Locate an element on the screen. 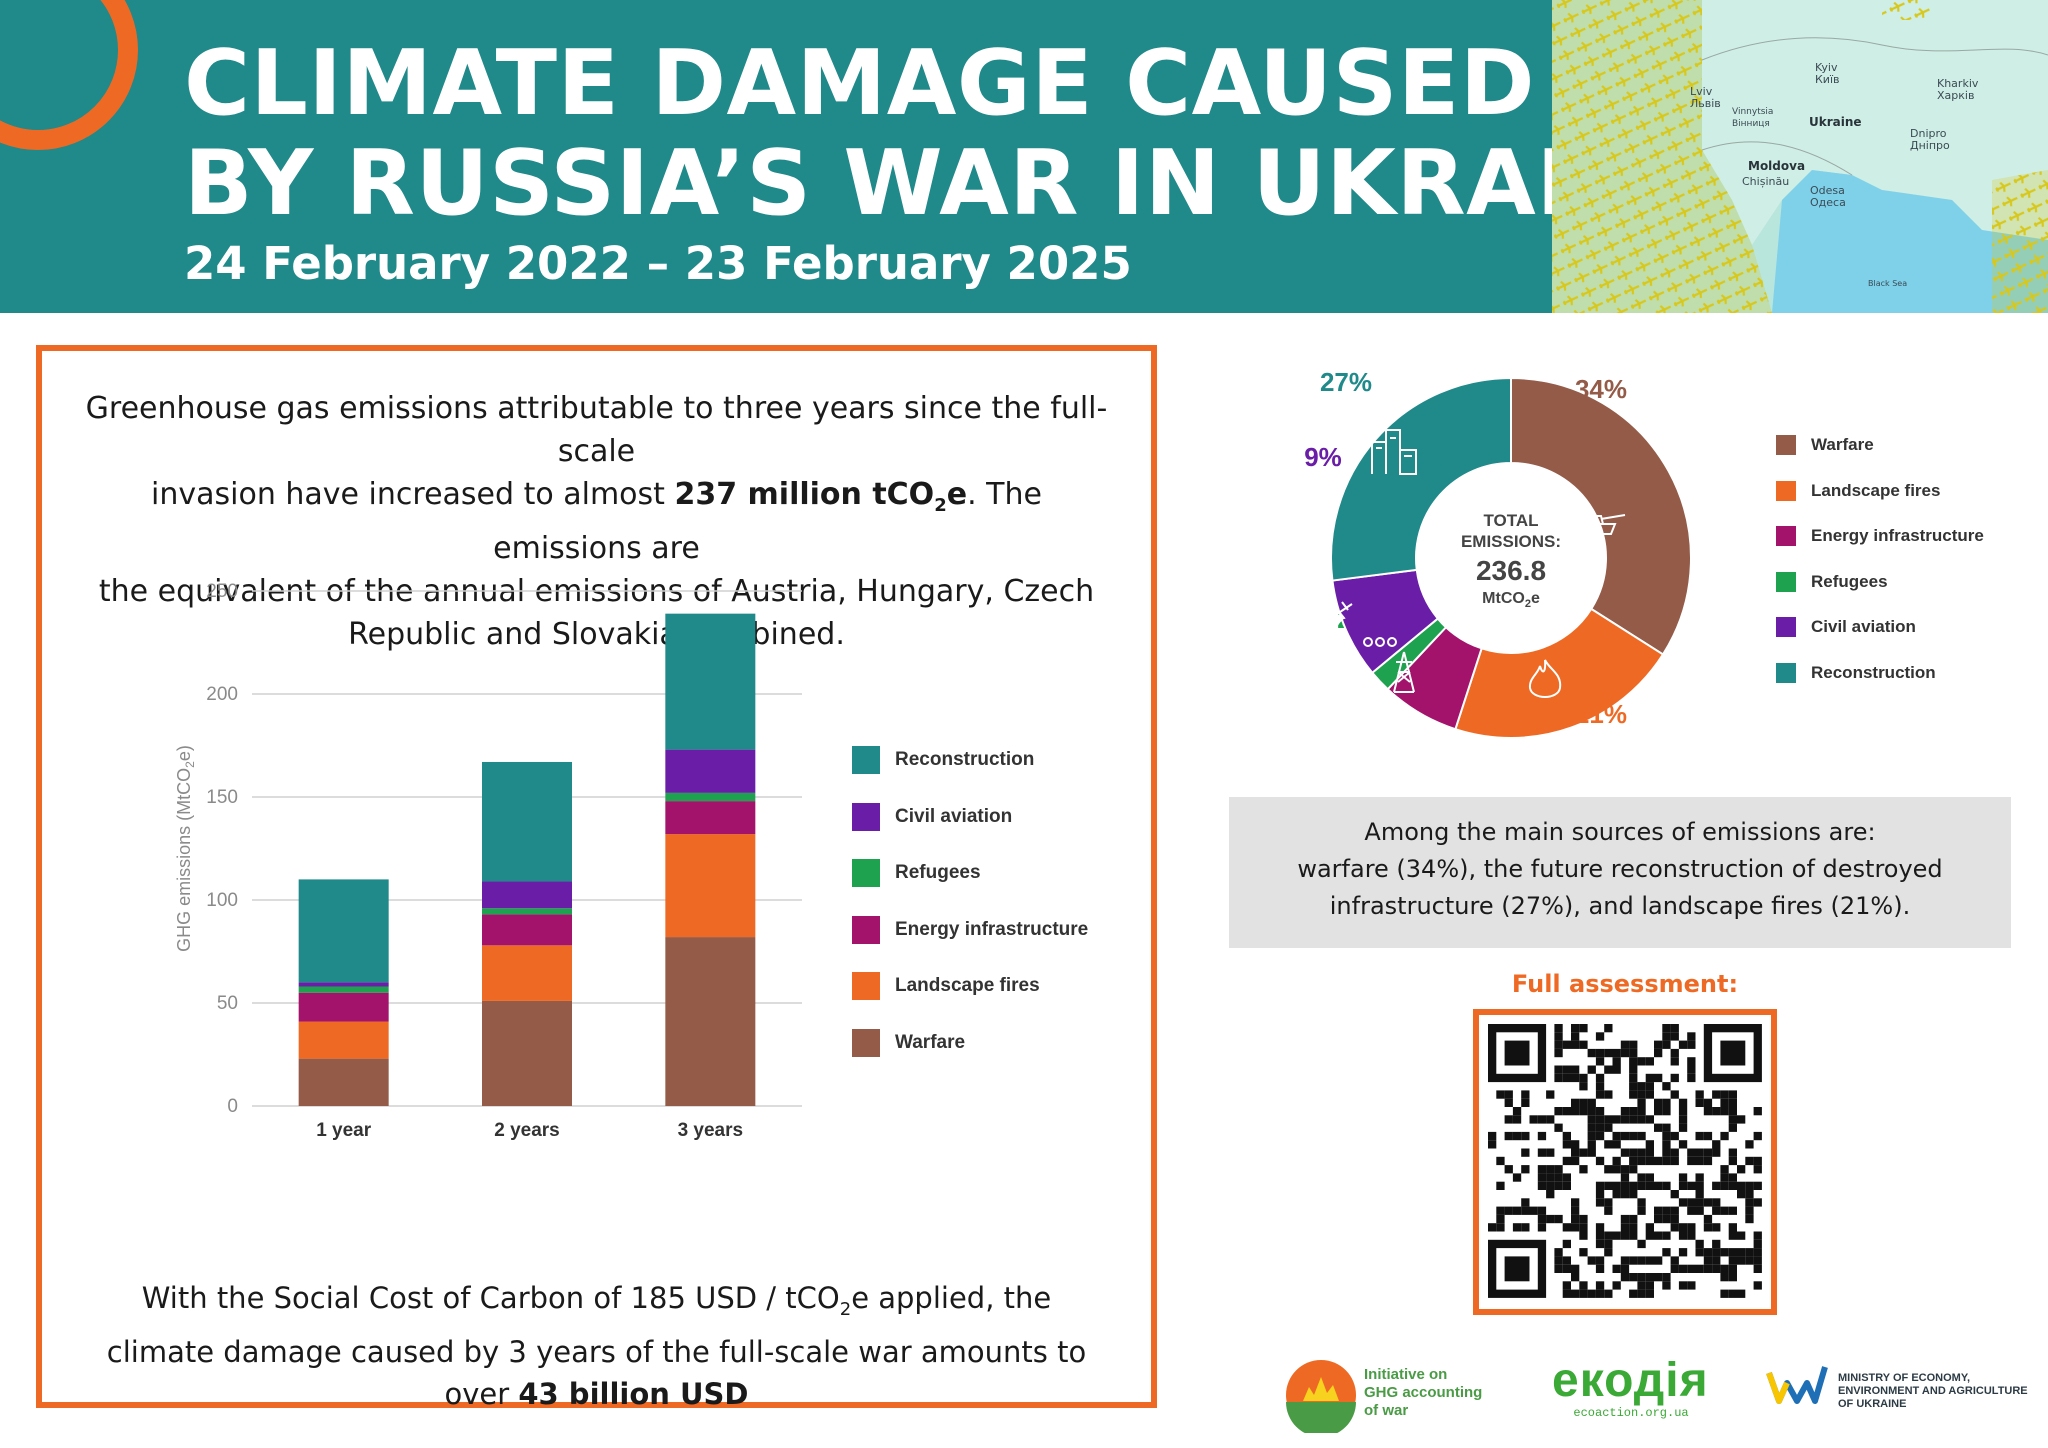 The width and height of the screenshot is (2048, 1448). donut-legend-item-reconstruction: Reconstruction is located at coordinates (1880, 672).